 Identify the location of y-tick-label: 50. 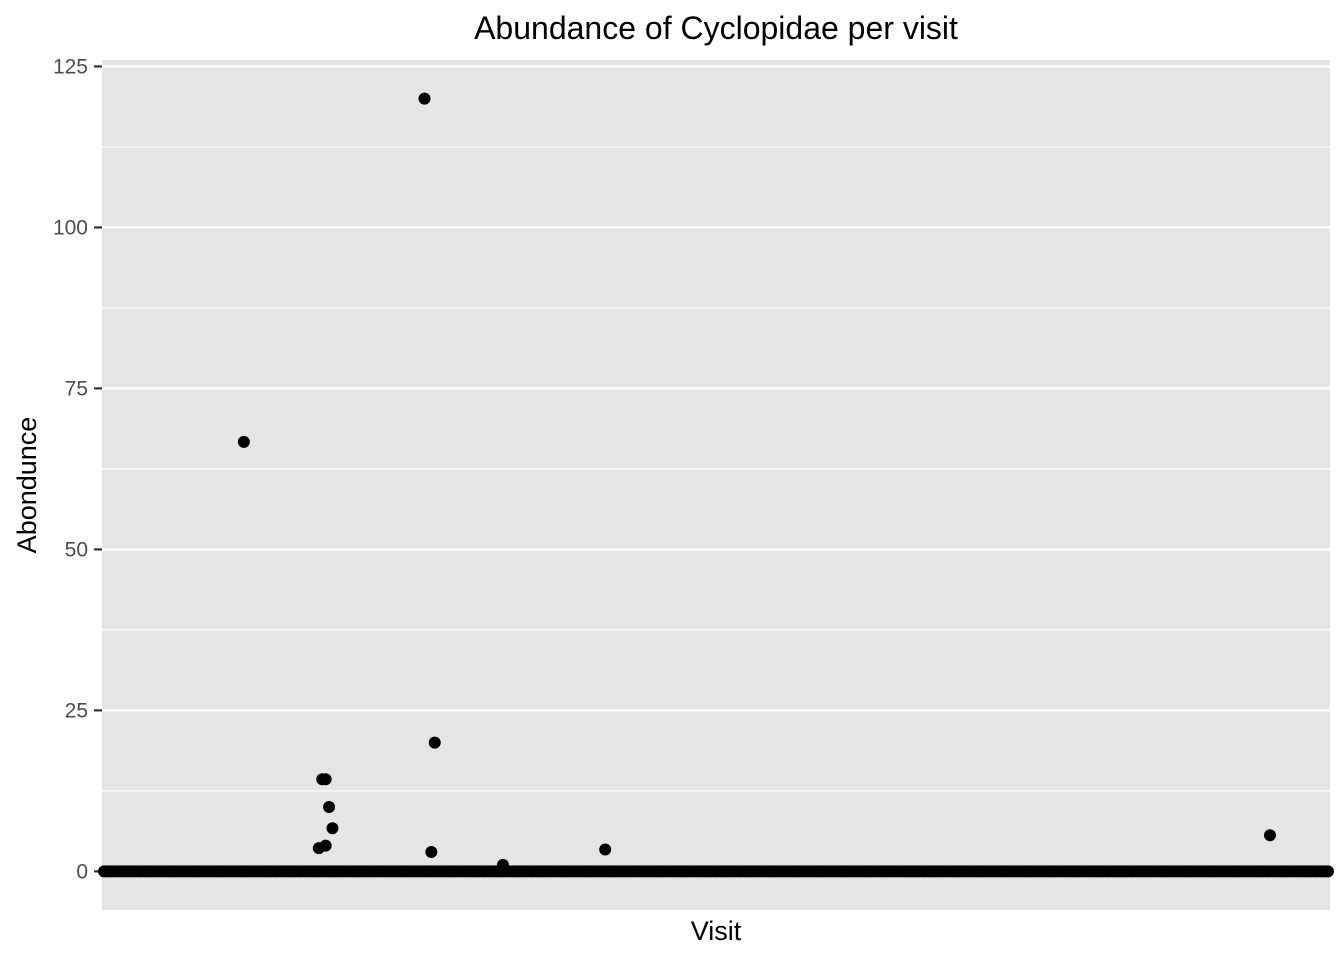
(76, 549).